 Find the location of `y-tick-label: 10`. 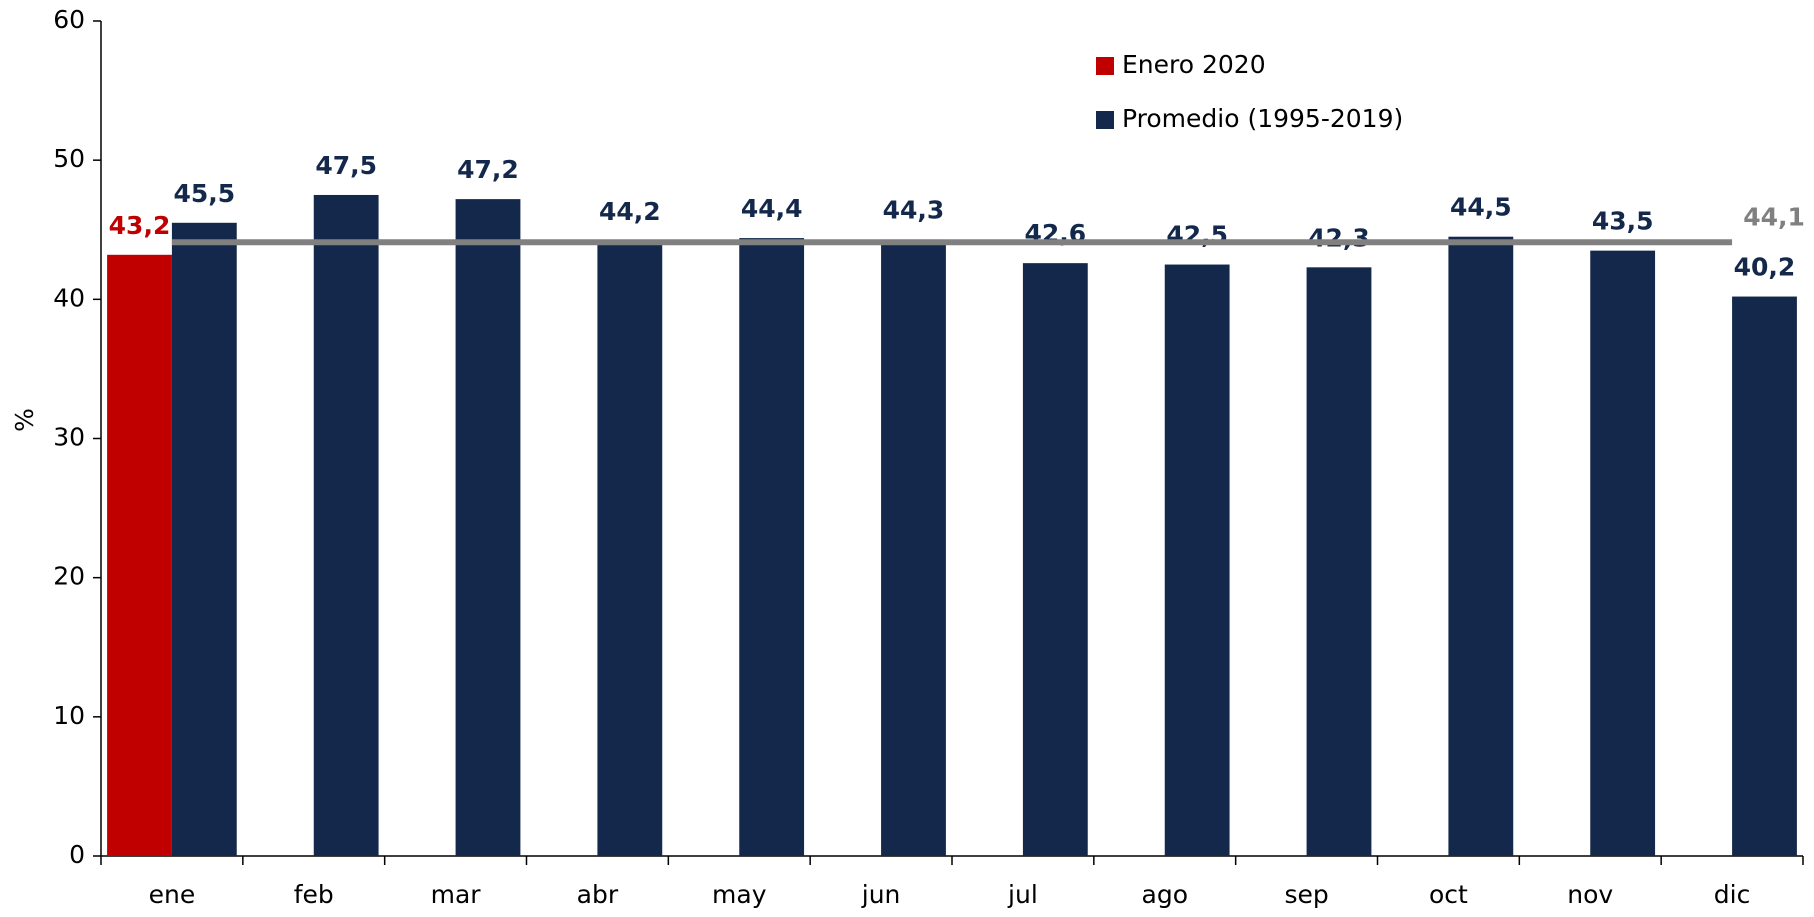

y-tick-label: 10 is located at coordinates (69, 715).